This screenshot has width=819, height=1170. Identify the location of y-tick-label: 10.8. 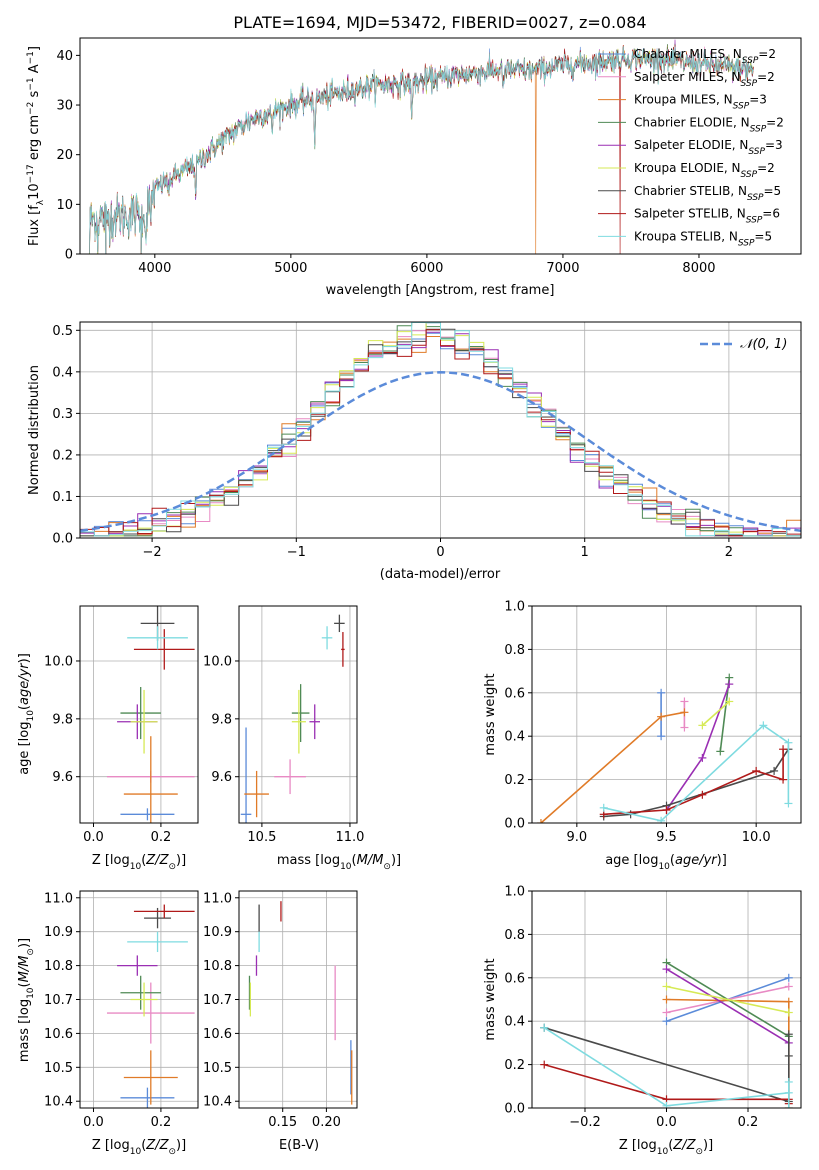
(217, 966).